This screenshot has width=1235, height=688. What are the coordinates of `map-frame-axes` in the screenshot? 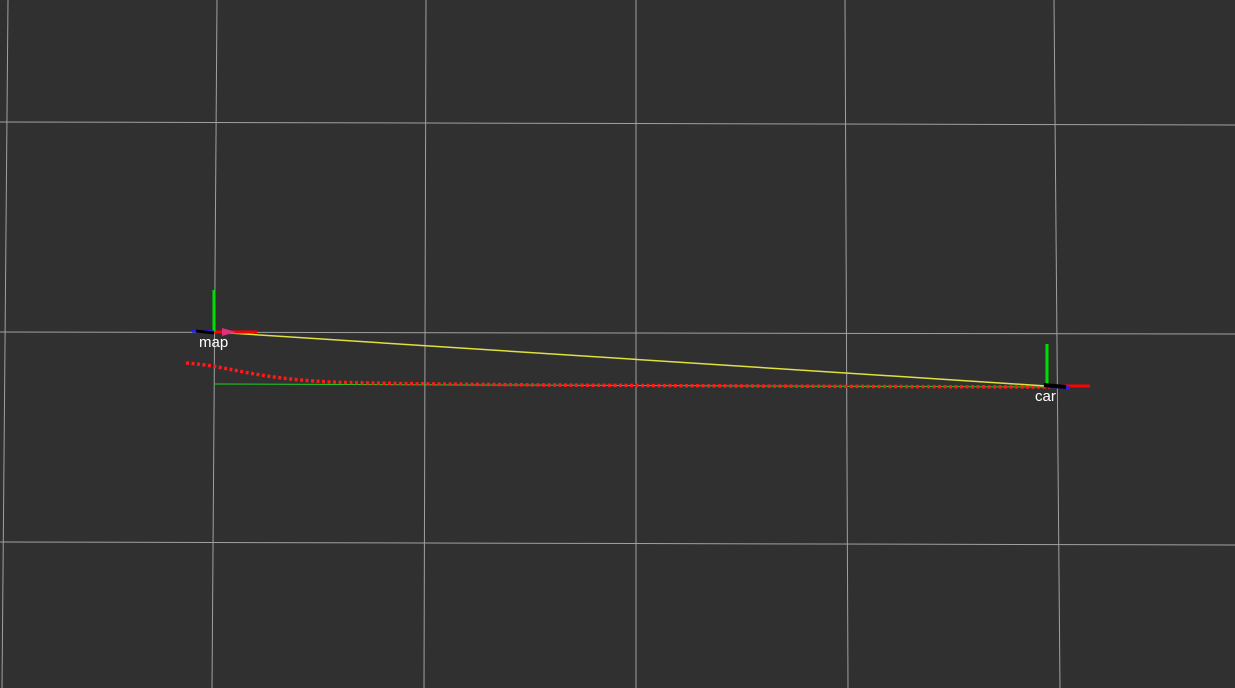 It's located at (224, 313).